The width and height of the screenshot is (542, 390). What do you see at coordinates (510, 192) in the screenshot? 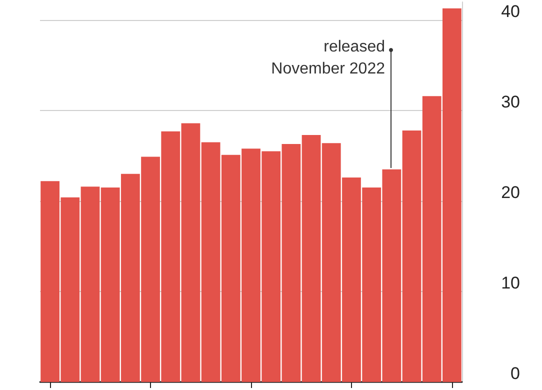
I see `y-tick-label: 20` at bounding box center [510, 192].